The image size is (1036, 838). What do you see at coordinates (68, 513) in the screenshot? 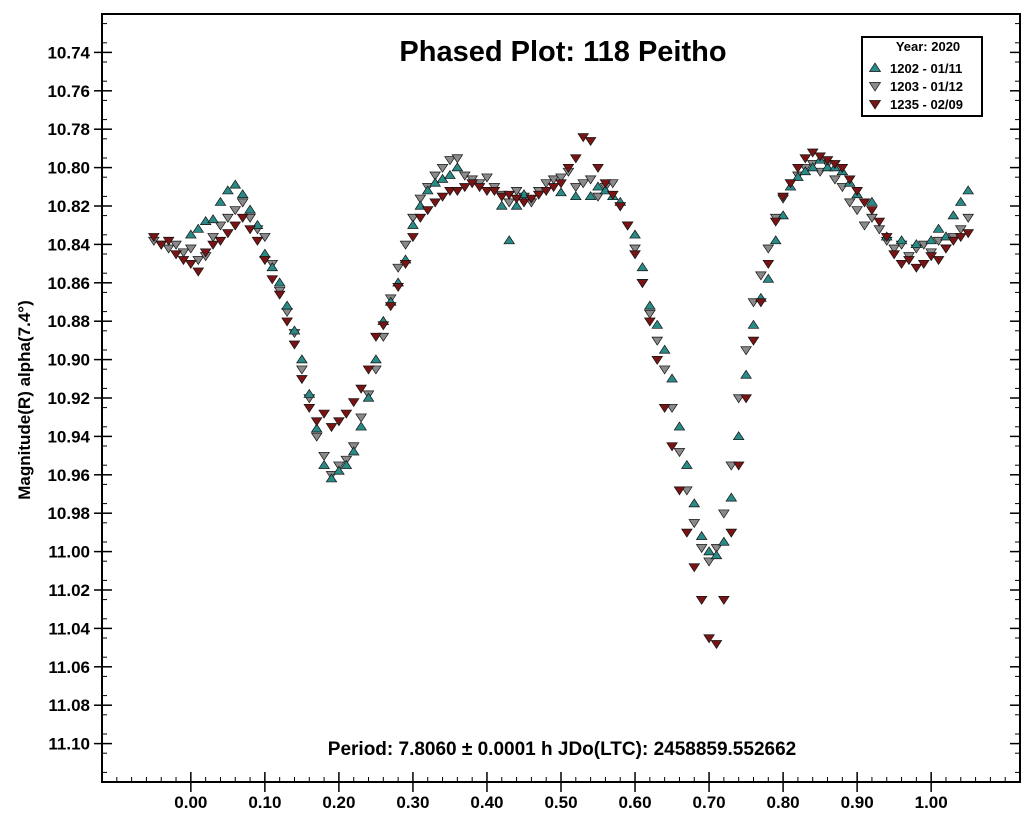
I see `y-tick-label: 10.98` at bounding box center [68, 513].